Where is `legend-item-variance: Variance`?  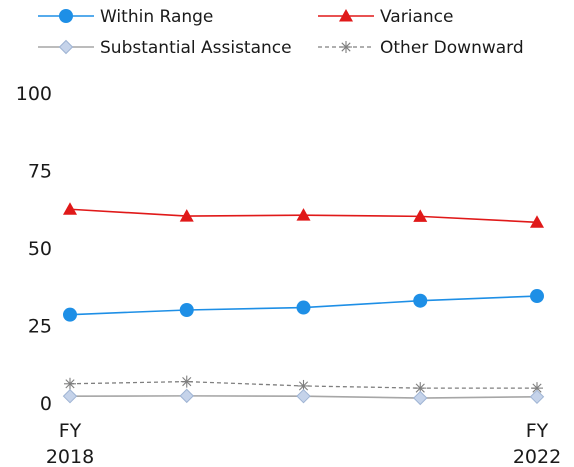
legend-item-variance: Variance is located at coordinates (385, 17).